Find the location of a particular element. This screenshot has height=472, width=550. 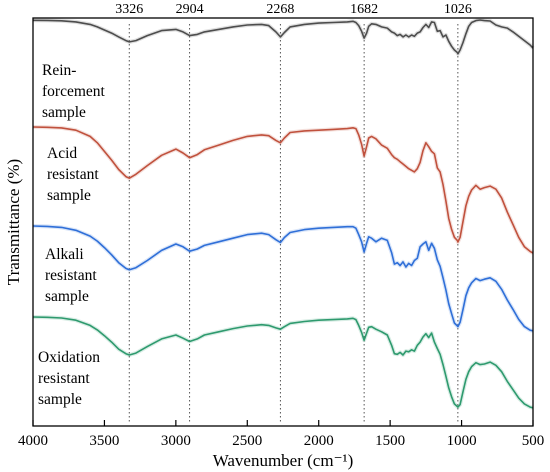

x-tick-label-3500: 3500 is located at coordinates (104, 441).